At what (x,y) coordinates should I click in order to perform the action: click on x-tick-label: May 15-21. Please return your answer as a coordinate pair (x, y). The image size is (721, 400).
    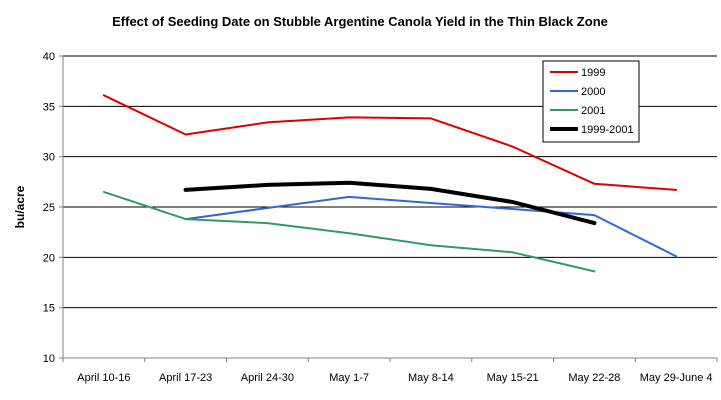
    Looking at the image, I should click on (513, 378).